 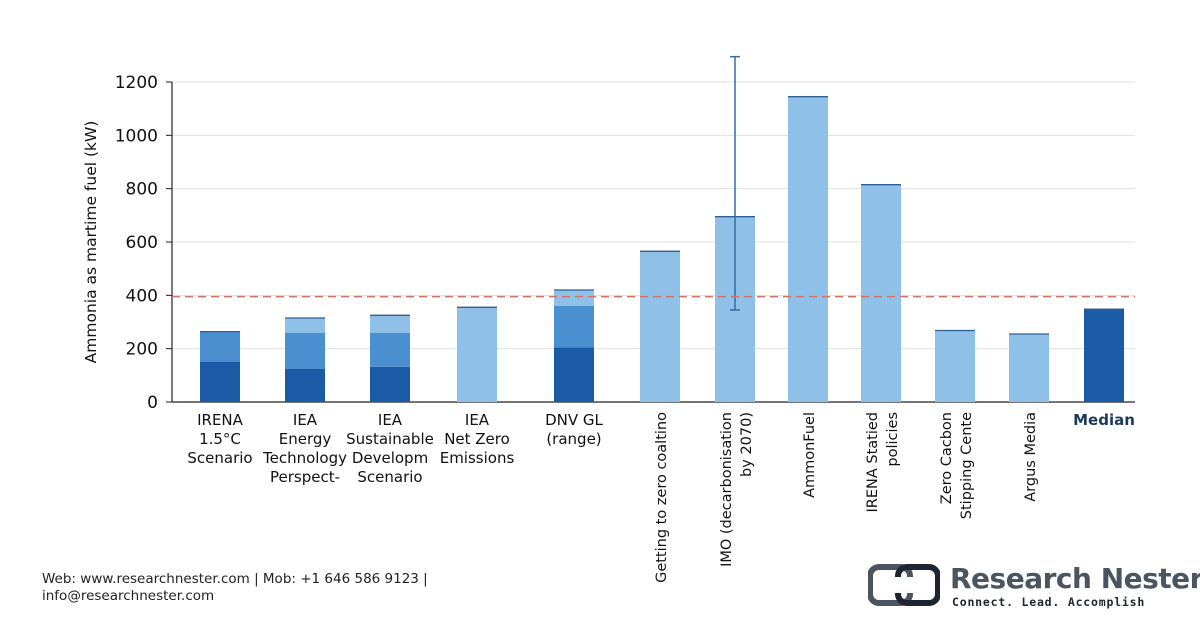 What do you see at coordinates (810, 455) in the screenshot?
I see `x-tick-label: AmmonFuel` at bounding box center [810, 455].